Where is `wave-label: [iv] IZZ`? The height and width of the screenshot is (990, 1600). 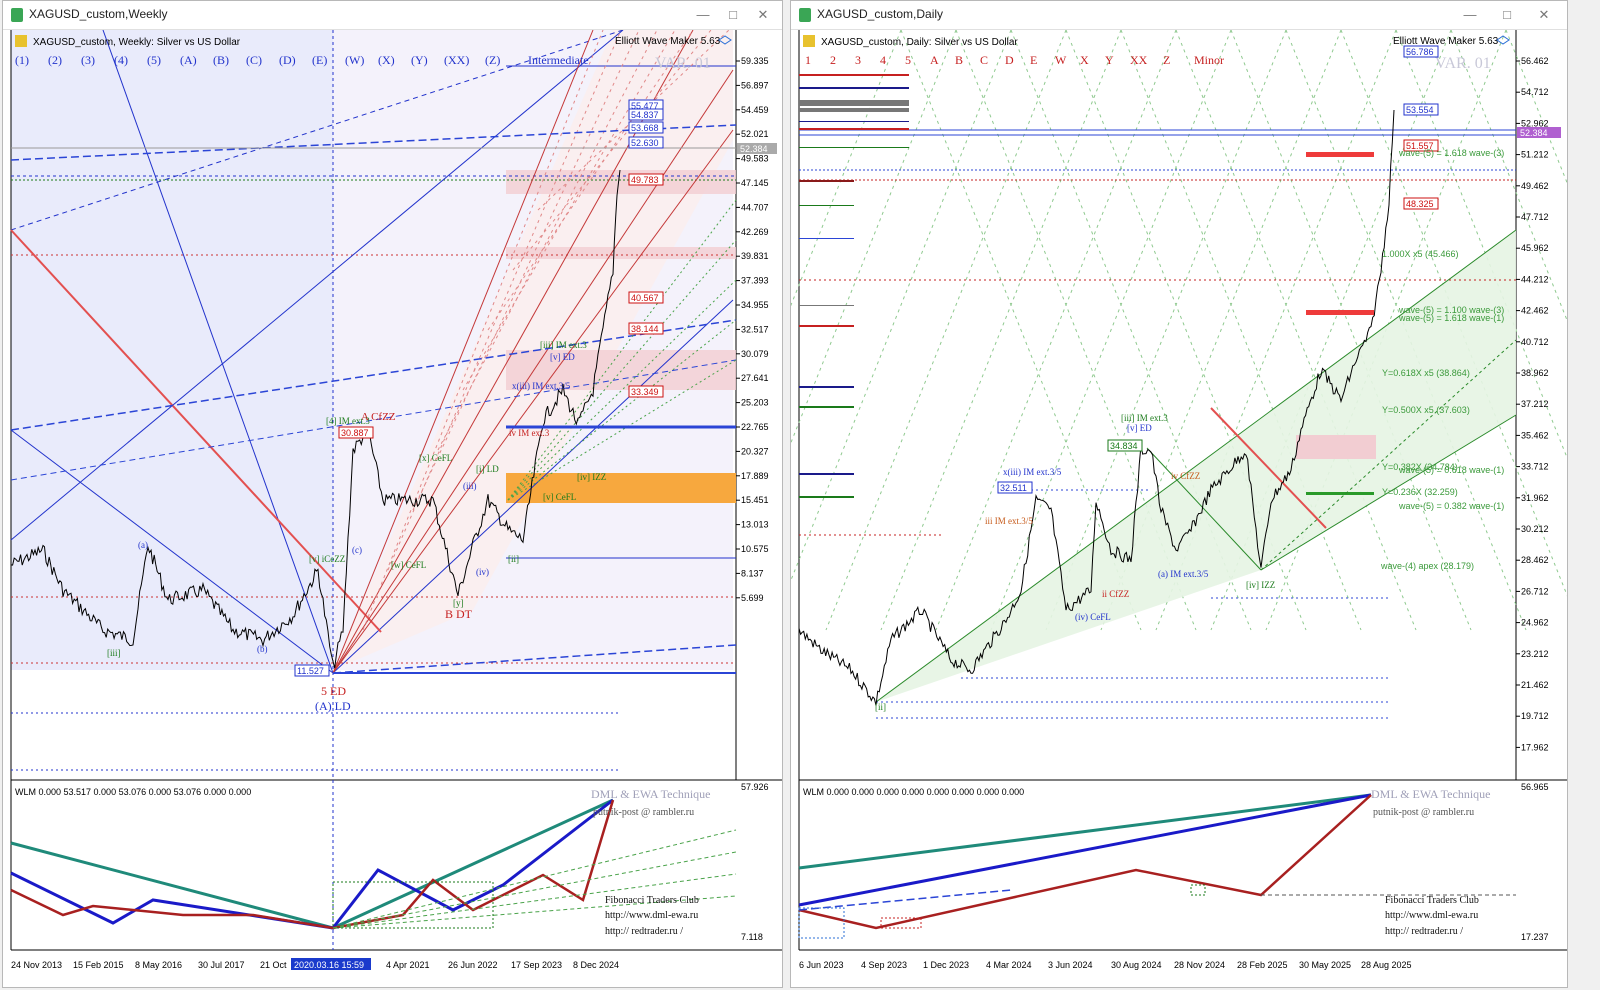 wave-label: [iv] IZZ is located at coordinates (1260, 585).